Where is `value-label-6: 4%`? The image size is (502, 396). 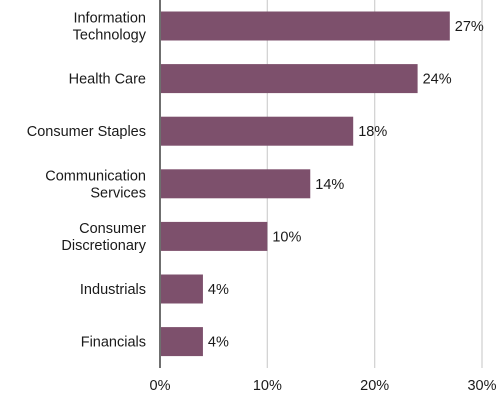 value-label-6: 4% is located at coordinates (218, 343).